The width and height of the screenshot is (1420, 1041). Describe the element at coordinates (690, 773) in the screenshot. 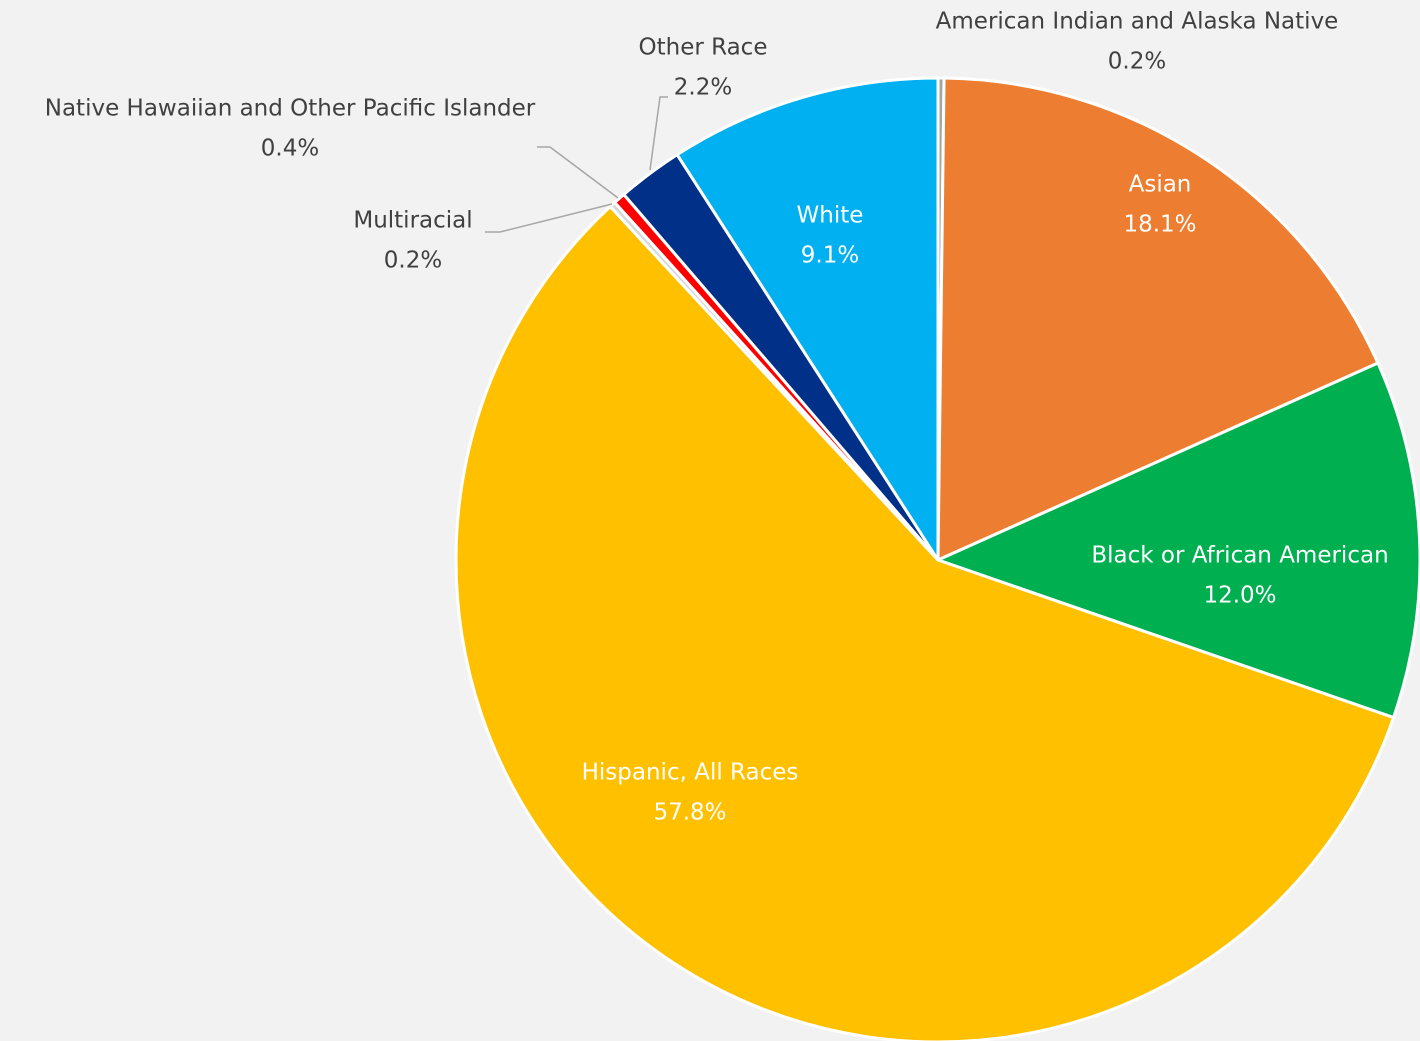

I see `slice-label: Hispanic, All Races` at that location.